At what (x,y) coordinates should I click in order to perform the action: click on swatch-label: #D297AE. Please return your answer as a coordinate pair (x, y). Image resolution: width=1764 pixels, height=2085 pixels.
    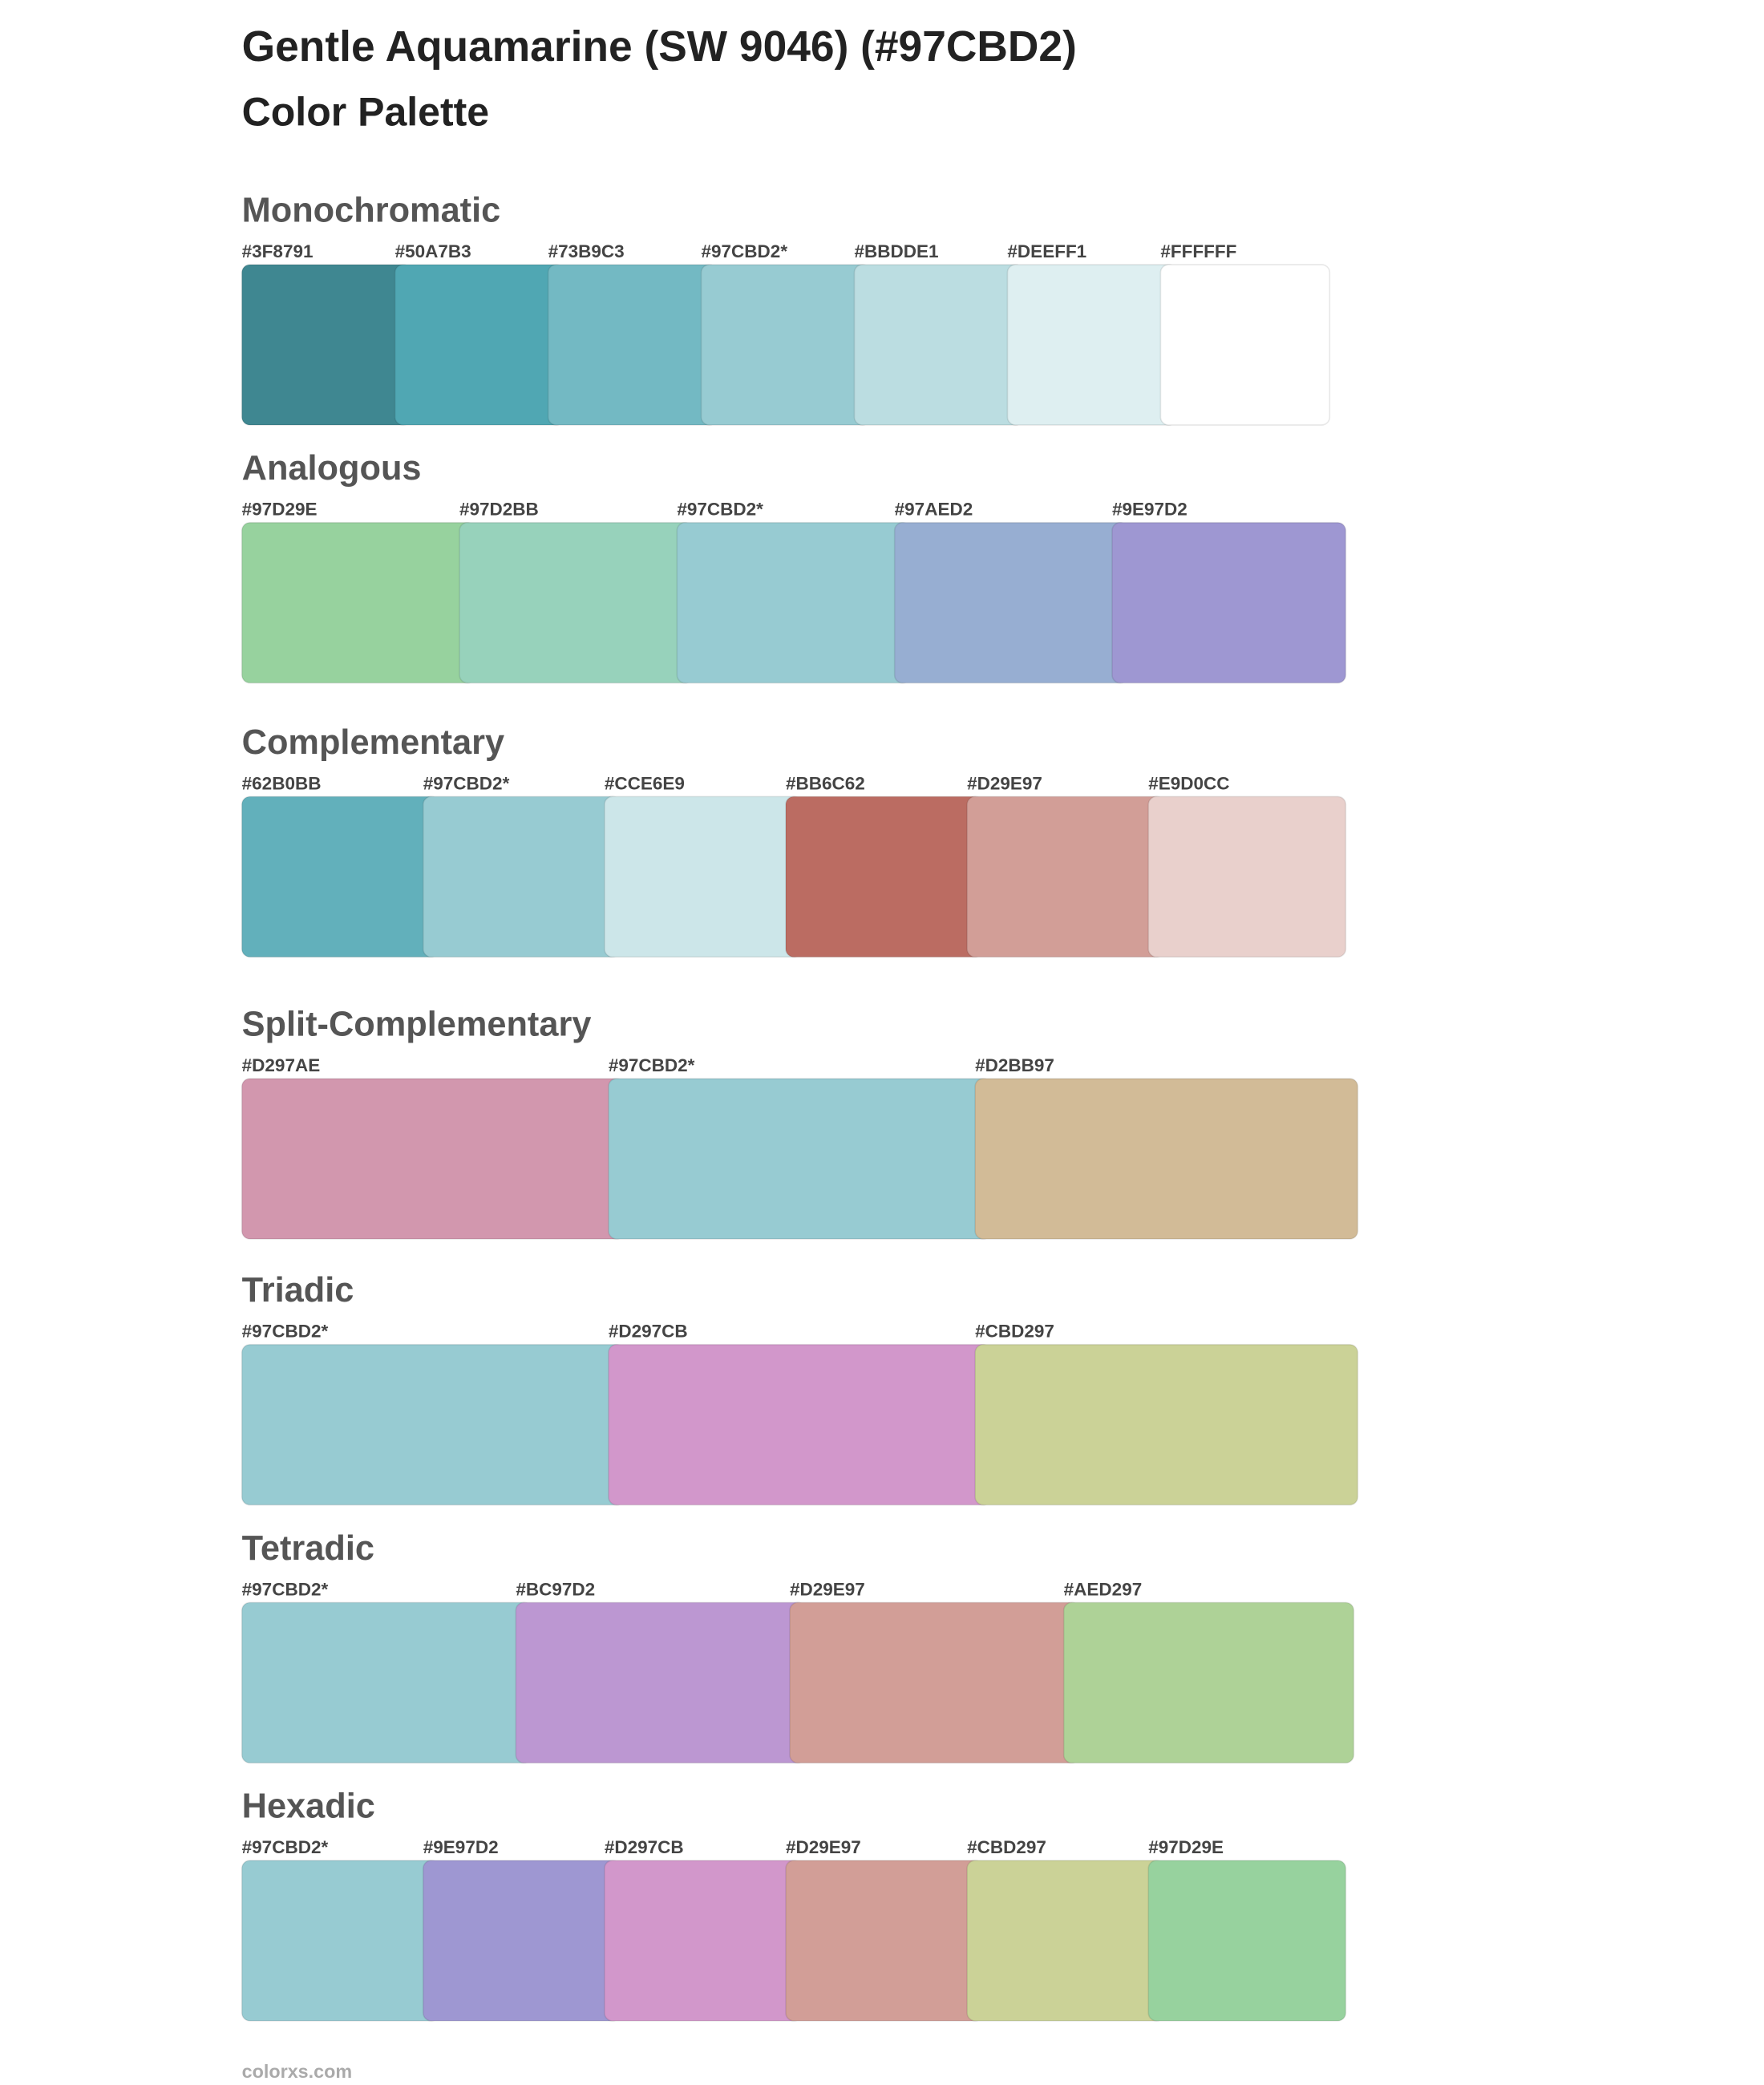
    Looking at the image, I should click on (281, 1065).